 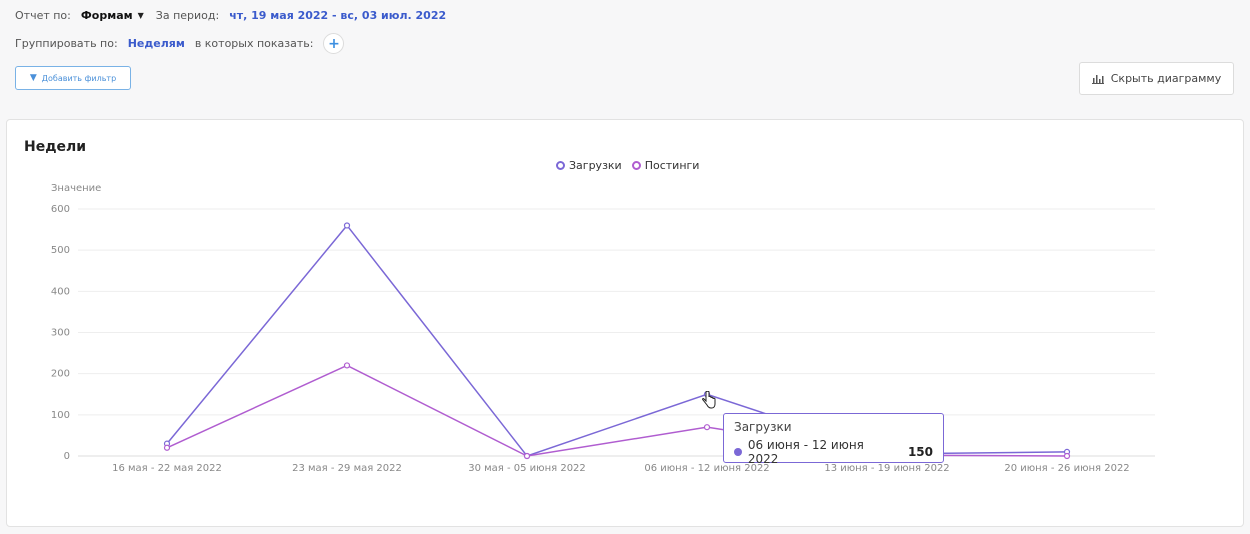 What do you see at coordinates (763, 427) in the screenshot?
I see `tooltip-series-name: Загрузки` at bounding box center [763, 427].